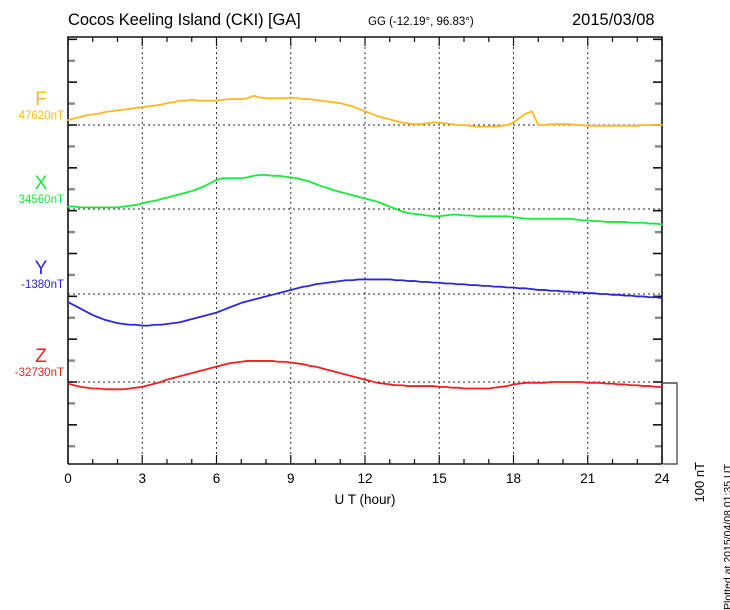 This screenshot has height=610, width=730. Describe the element at coordinates (699, 482) in the screenshot. I see `scale-bar-label: 100 nT` at that location.